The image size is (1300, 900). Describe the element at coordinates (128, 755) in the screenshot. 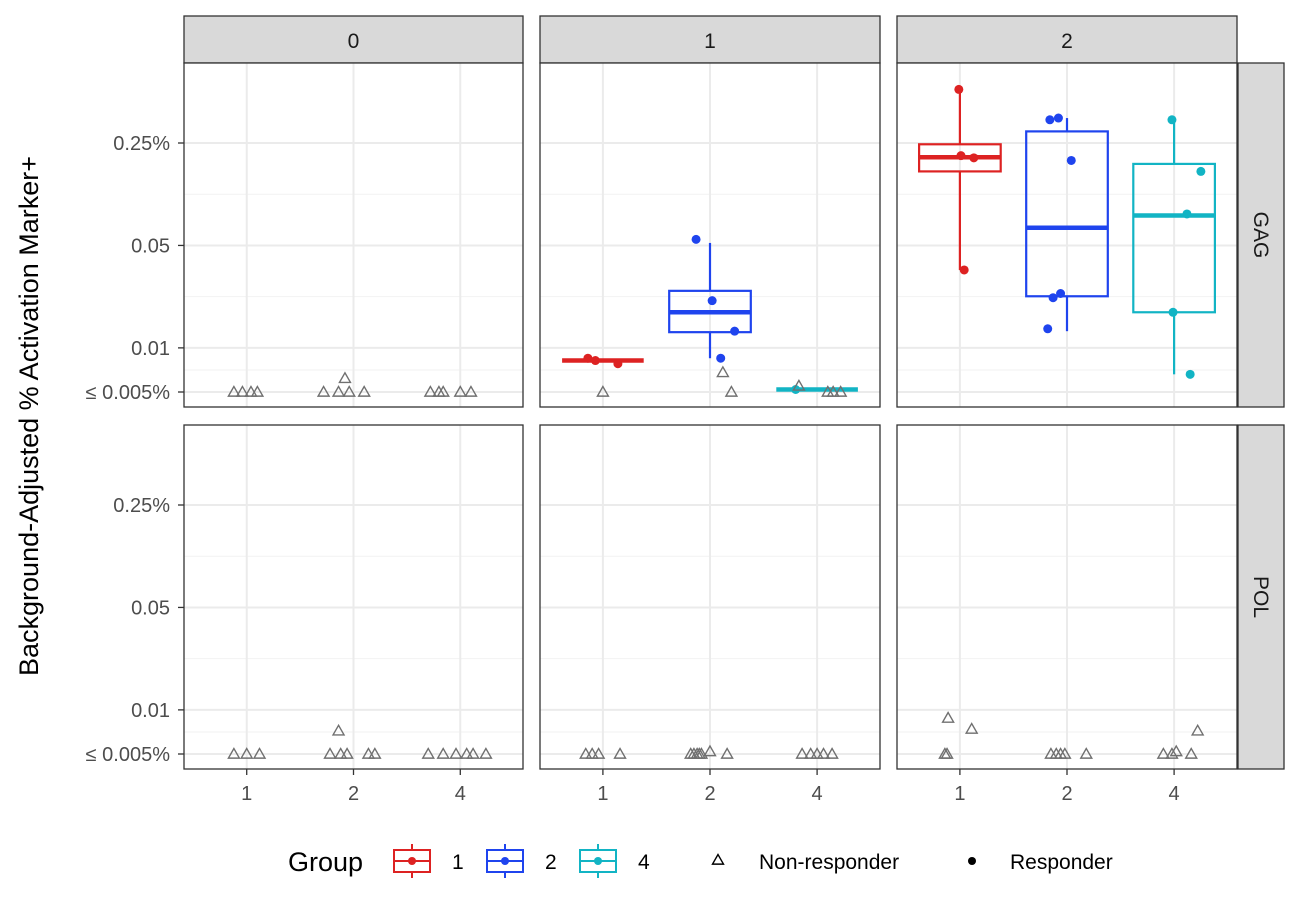

I see `y-tick-label: ≤ 0.005%` at that location.